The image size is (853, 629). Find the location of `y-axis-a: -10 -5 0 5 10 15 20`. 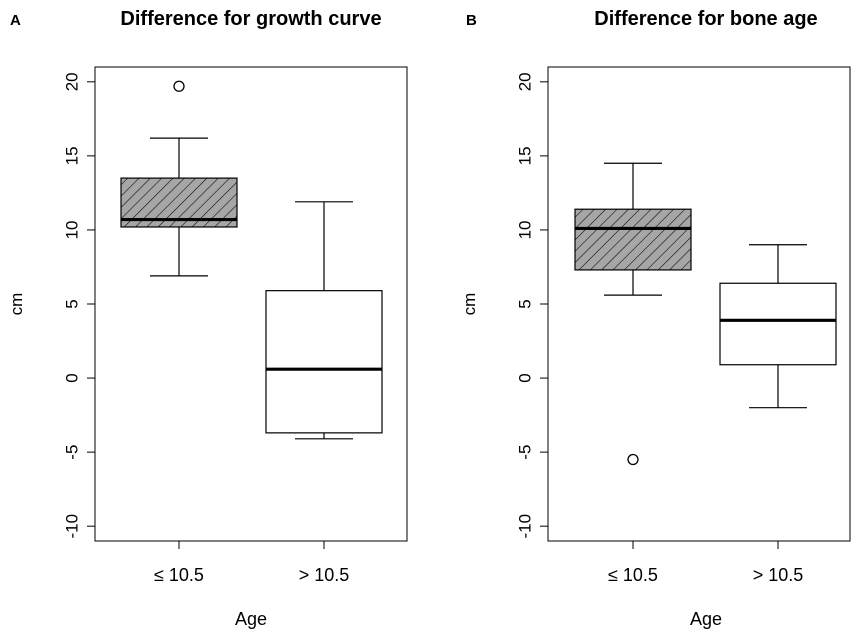

y-axis-a: -10 -5 0 5 10 15 20 is located at coordinates (79, 305).